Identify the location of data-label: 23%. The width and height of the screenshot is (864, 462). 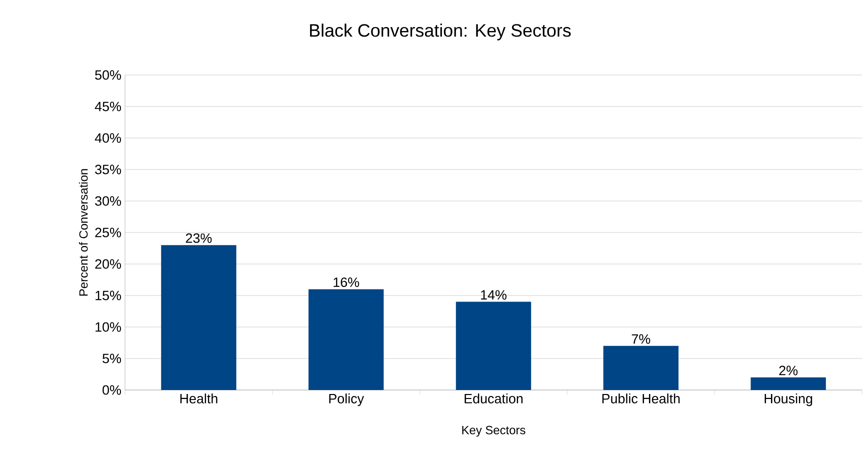
(199, 238).